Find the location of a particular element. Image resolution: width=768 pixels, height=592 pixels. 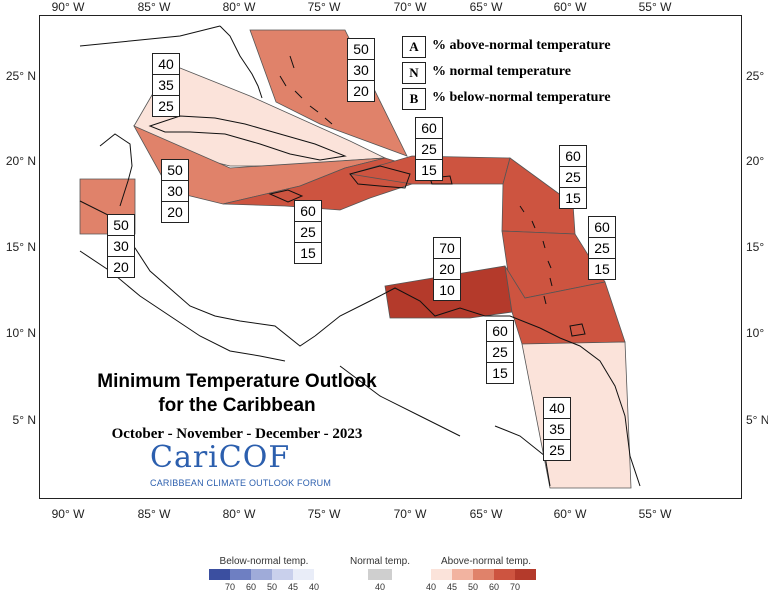

map-title-line1: Minimum Temperature Outlook is located at coordinates (237, 382).